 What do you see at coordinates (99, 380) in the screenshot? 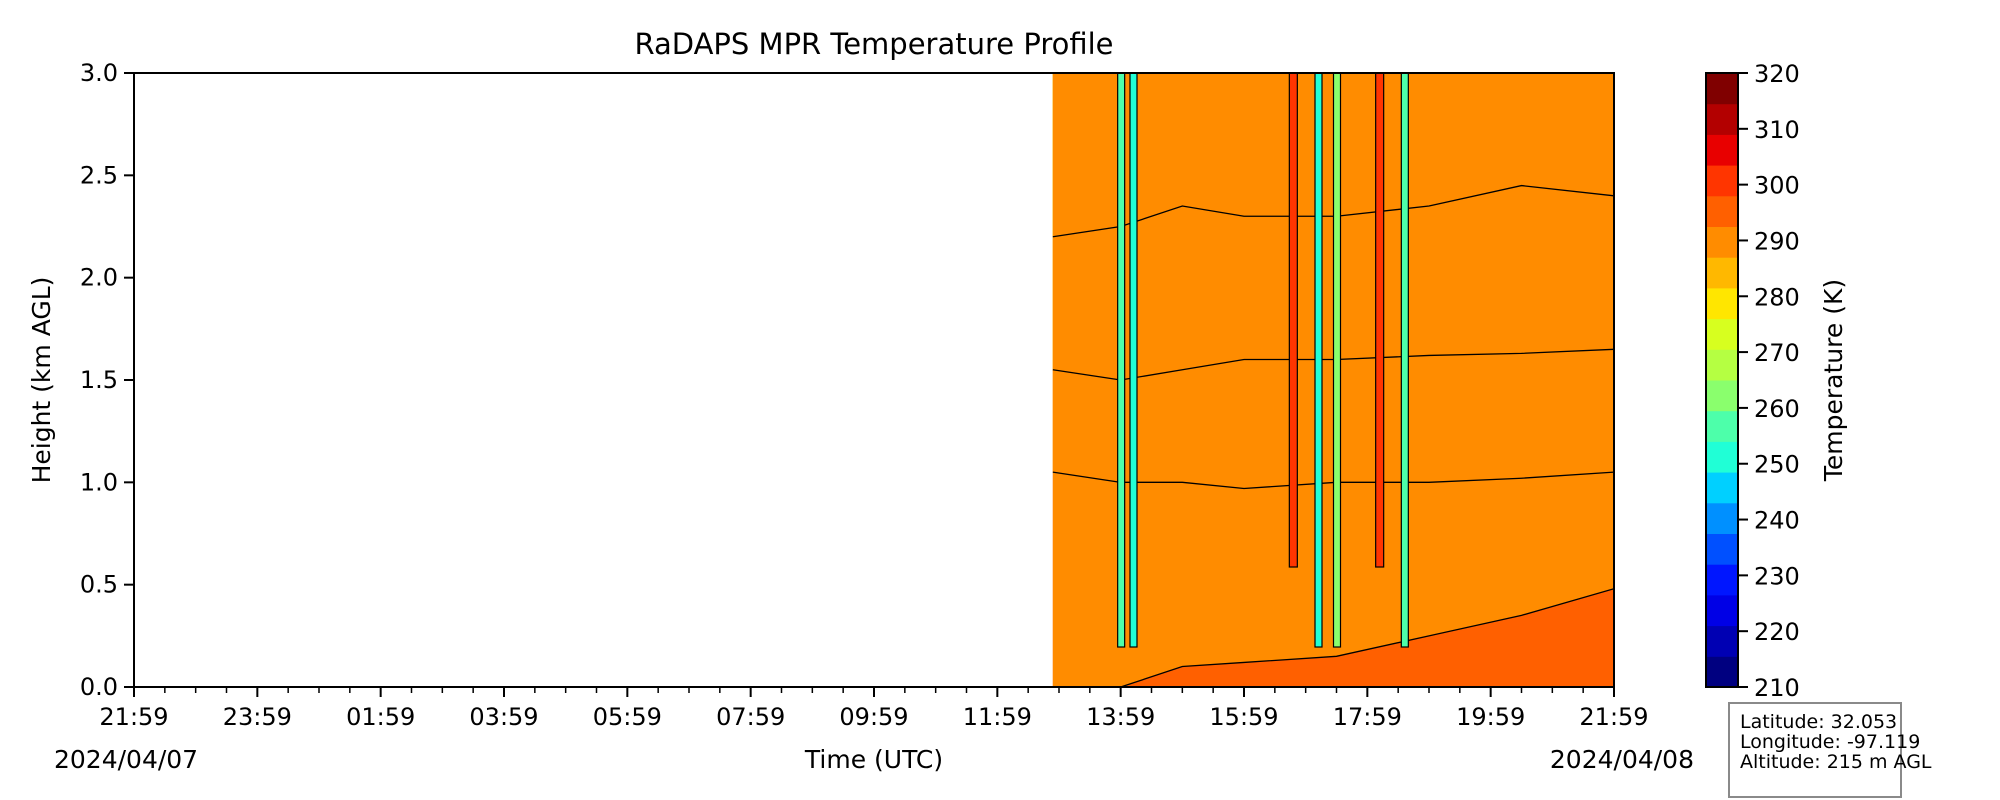
I see `y-tick-label: 1.5` at bounding box center [99, 380].